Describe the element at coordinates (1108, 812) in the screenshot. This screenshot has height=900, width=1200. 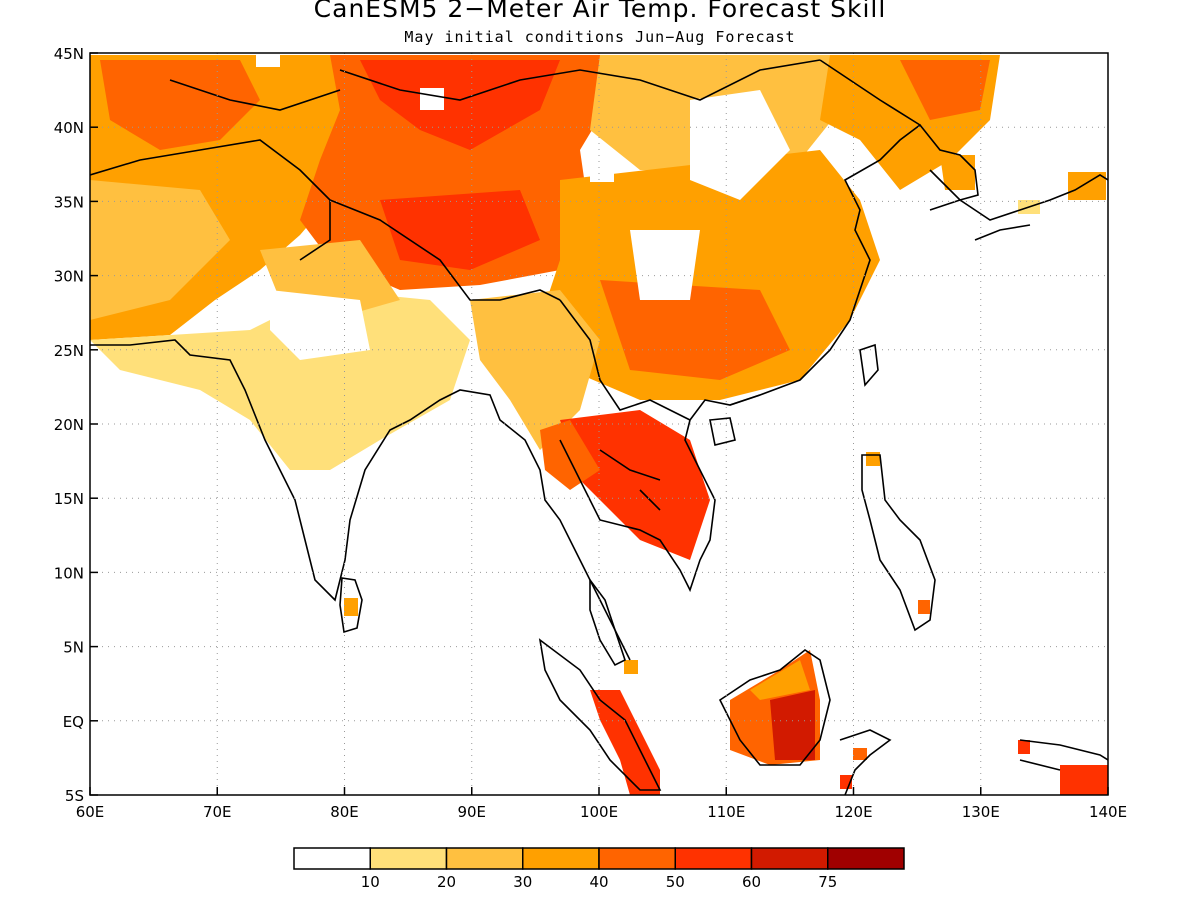
I see `x-tick-label: 140E` at that location.